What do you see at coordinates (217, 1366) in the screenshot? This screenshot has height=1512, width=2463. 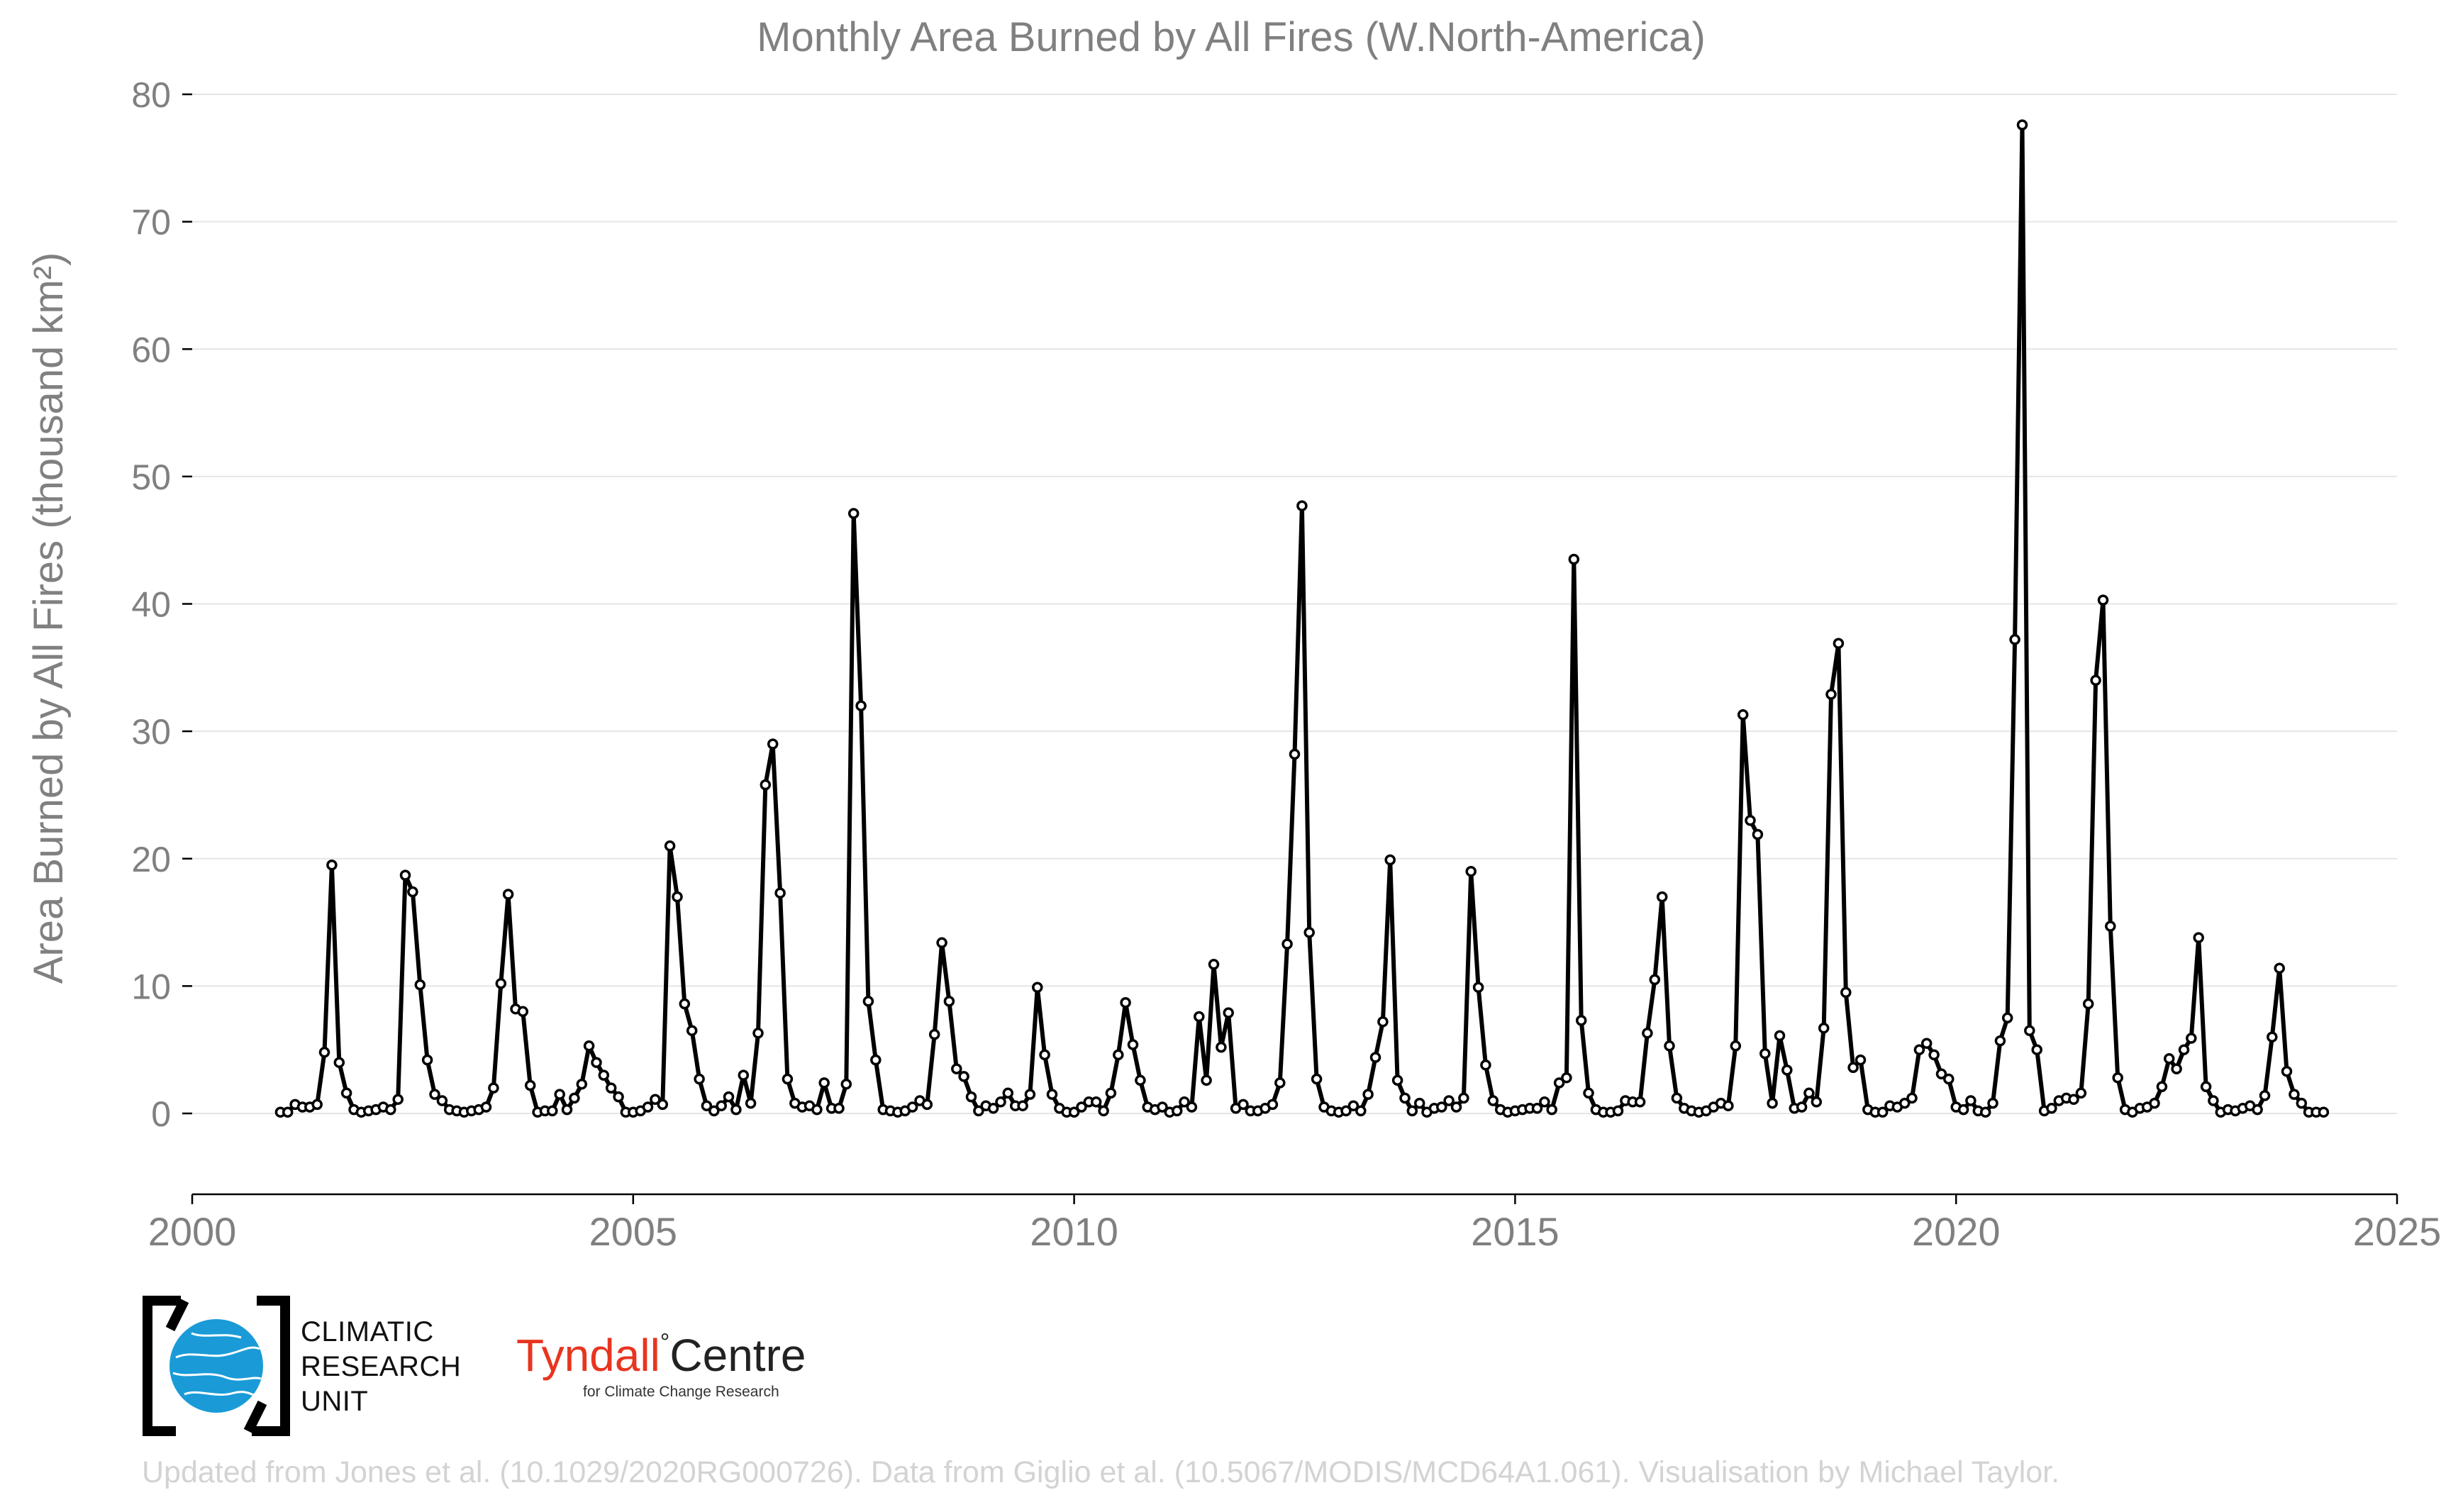 I see `cru-logo-icon` at bounding box center [217, 1366].